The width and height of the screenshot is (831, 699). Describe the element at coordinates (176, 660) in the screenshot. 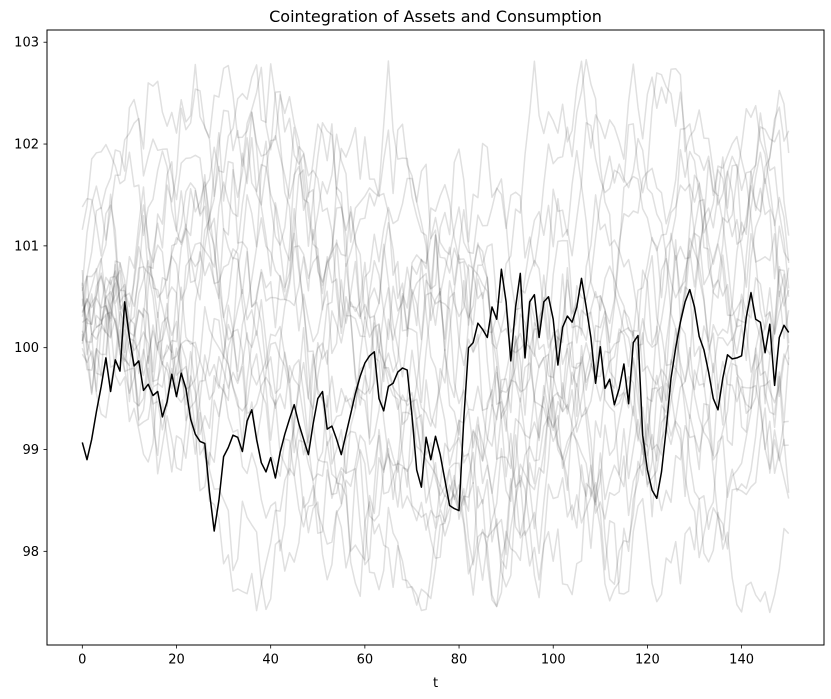

I see `x-tick-label: 20` at that location.